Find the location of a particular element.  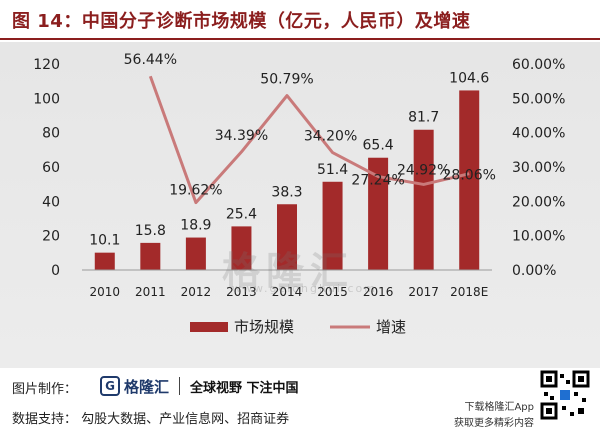

y-left-tick-label: 20 is located at coordinates (51, 237).